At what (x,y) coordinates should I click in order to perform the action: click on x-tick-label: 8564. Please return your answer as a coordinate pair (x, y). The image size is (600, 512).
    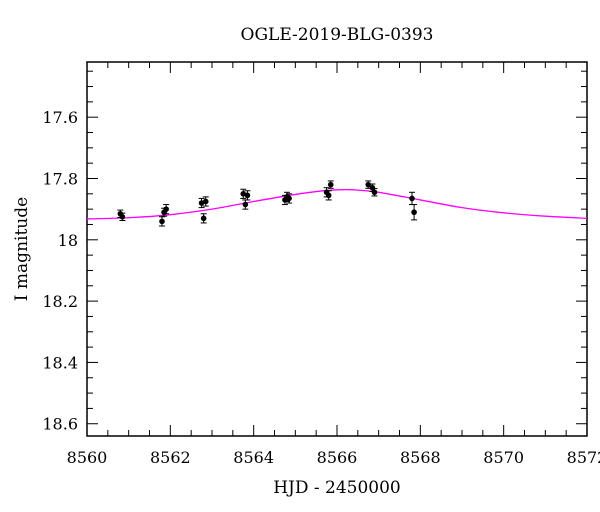
    Looking at the image, I should click on (253, 457).